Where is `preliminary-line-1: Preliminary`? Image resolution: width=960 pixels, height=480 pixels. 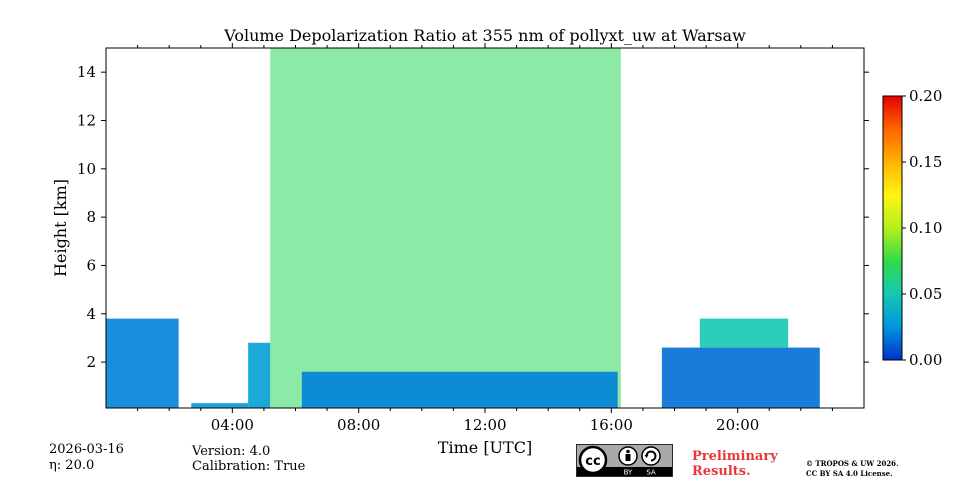
preliminary-line-1: Preliminary is located at coordinates (735, 456).